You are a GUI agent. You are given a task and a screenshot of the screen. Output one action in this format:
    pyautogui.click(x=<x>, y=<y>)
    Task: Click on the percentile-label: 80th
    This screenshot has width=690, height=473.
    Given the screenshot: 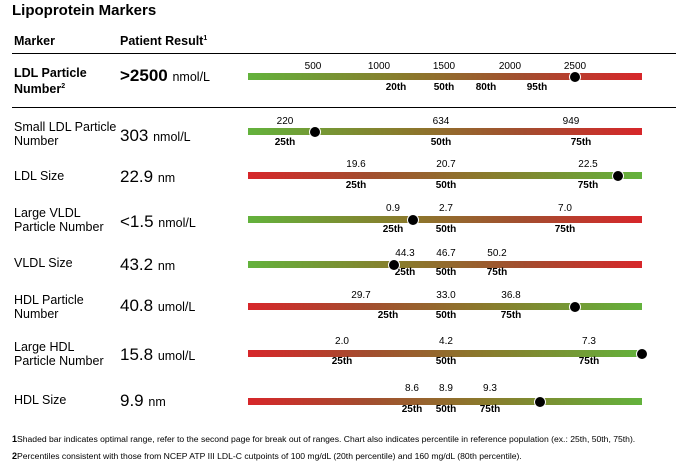 What is the action you would take?
    pyautogui.click(x=486, y=87)
    